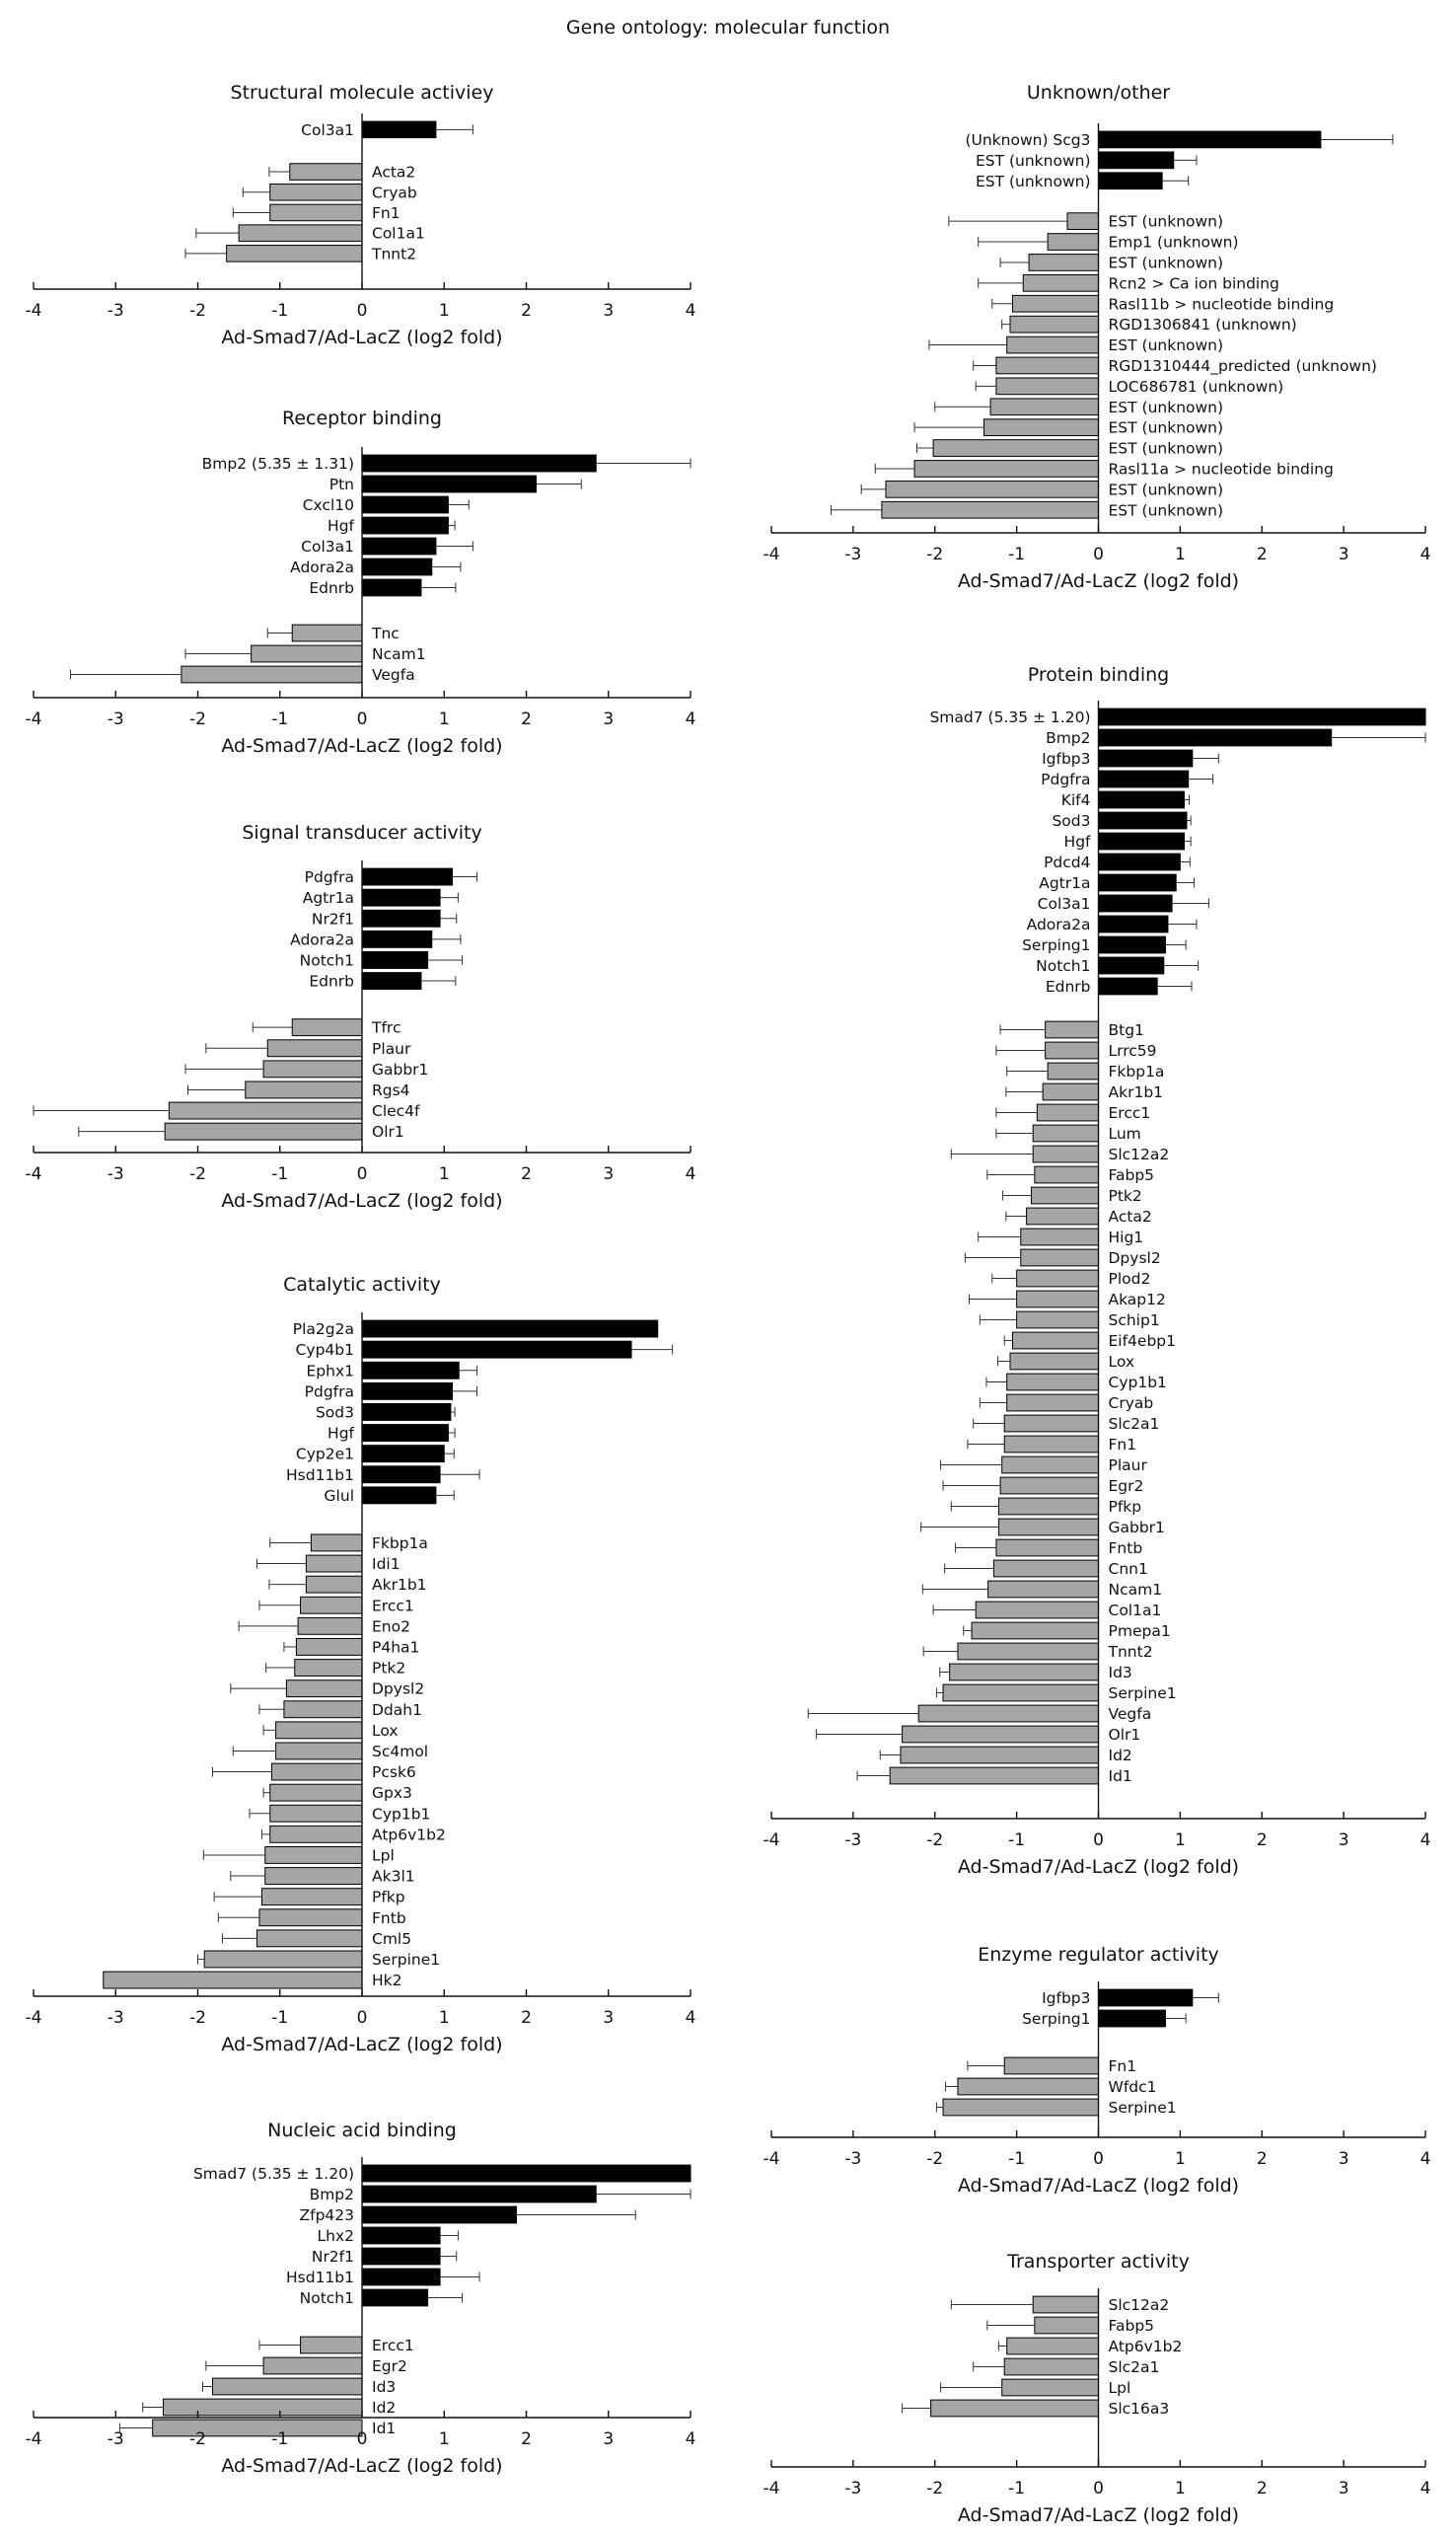  What do you see at coordinates (1098, 93) in the screenshot?
I see `panel-title: Unknown/other` at bounding box center [1098, 93].